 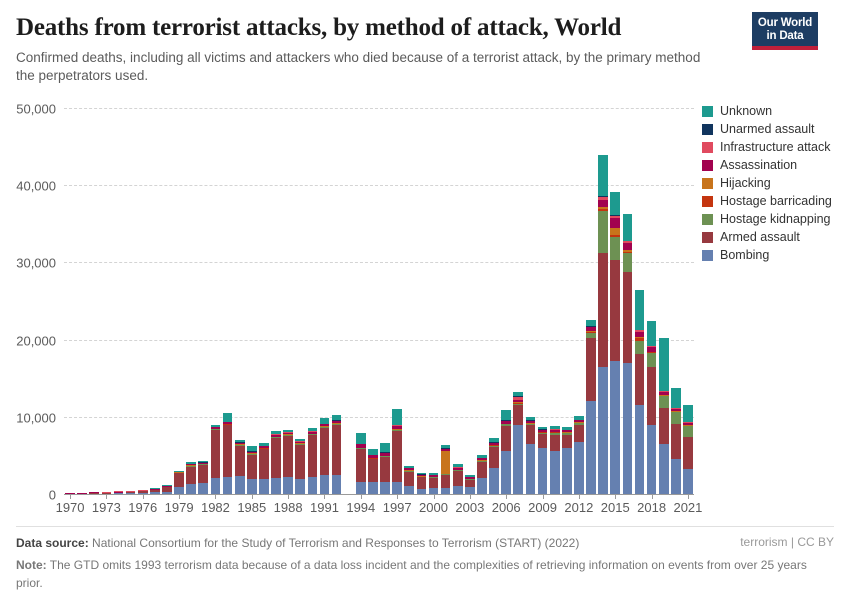 I want to click on legend-item: Unknown, so click(x=776, y=111).